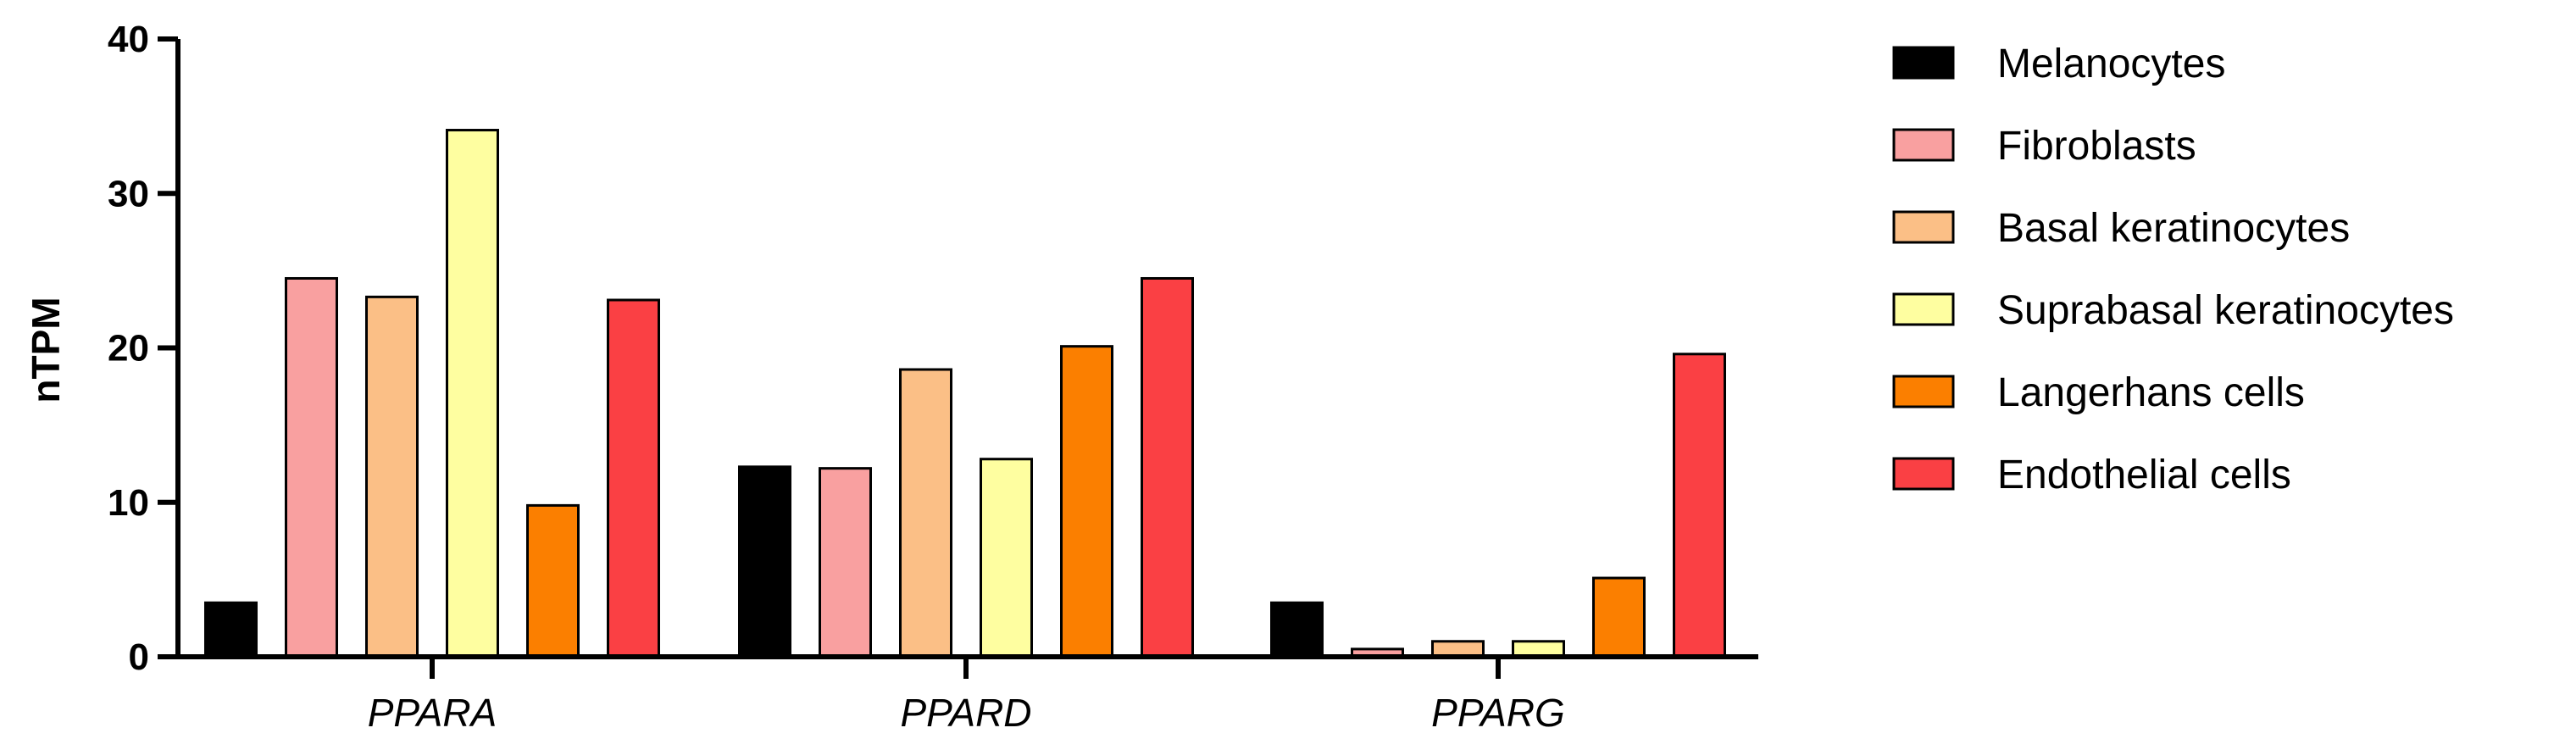 The width and height of the screenshot is (2576, 750). Describe the element at coordinates (764, 561) in the screenshot. I see `bar-ppard-melanocytes` at that location.